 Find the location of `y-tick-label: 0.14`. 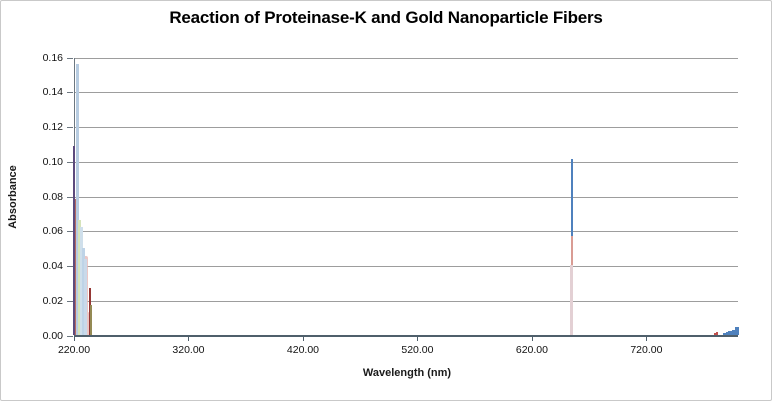

y-tick-label: 0.14 is located at coordinates (52, 92).